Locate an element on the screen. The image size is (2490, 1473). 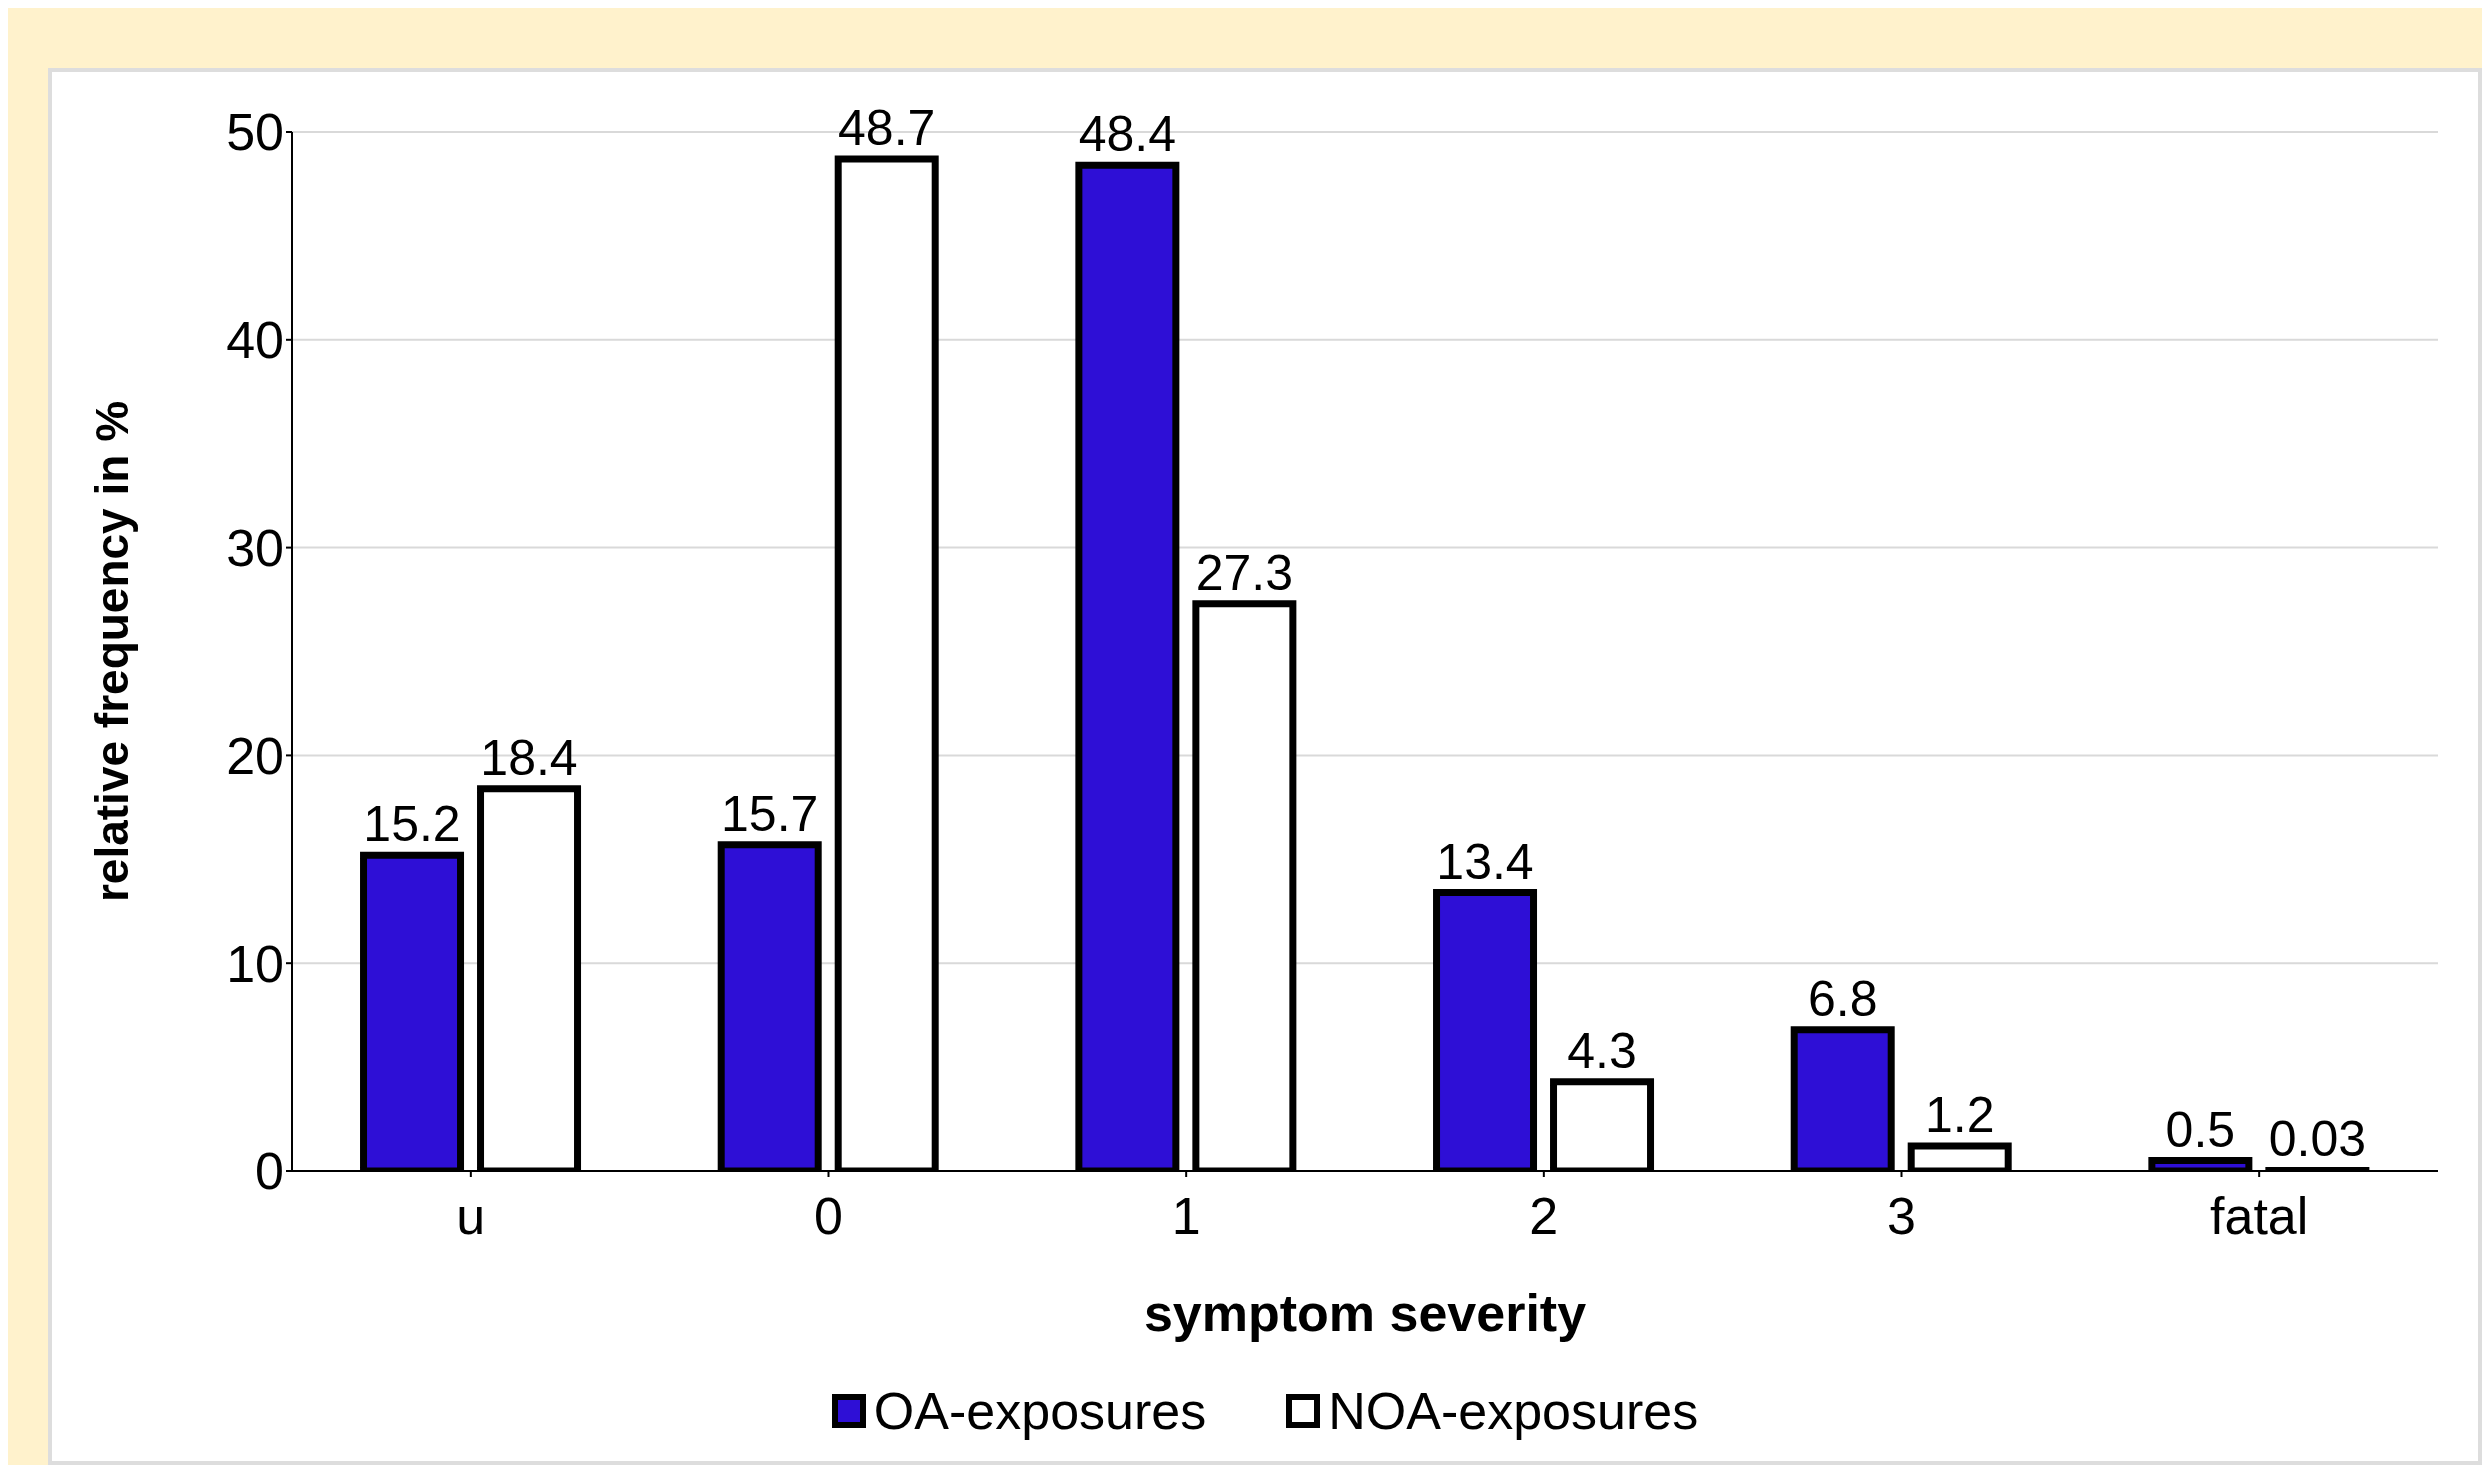
x-tick-label: 1 is located at coordinates (1186, 1215).